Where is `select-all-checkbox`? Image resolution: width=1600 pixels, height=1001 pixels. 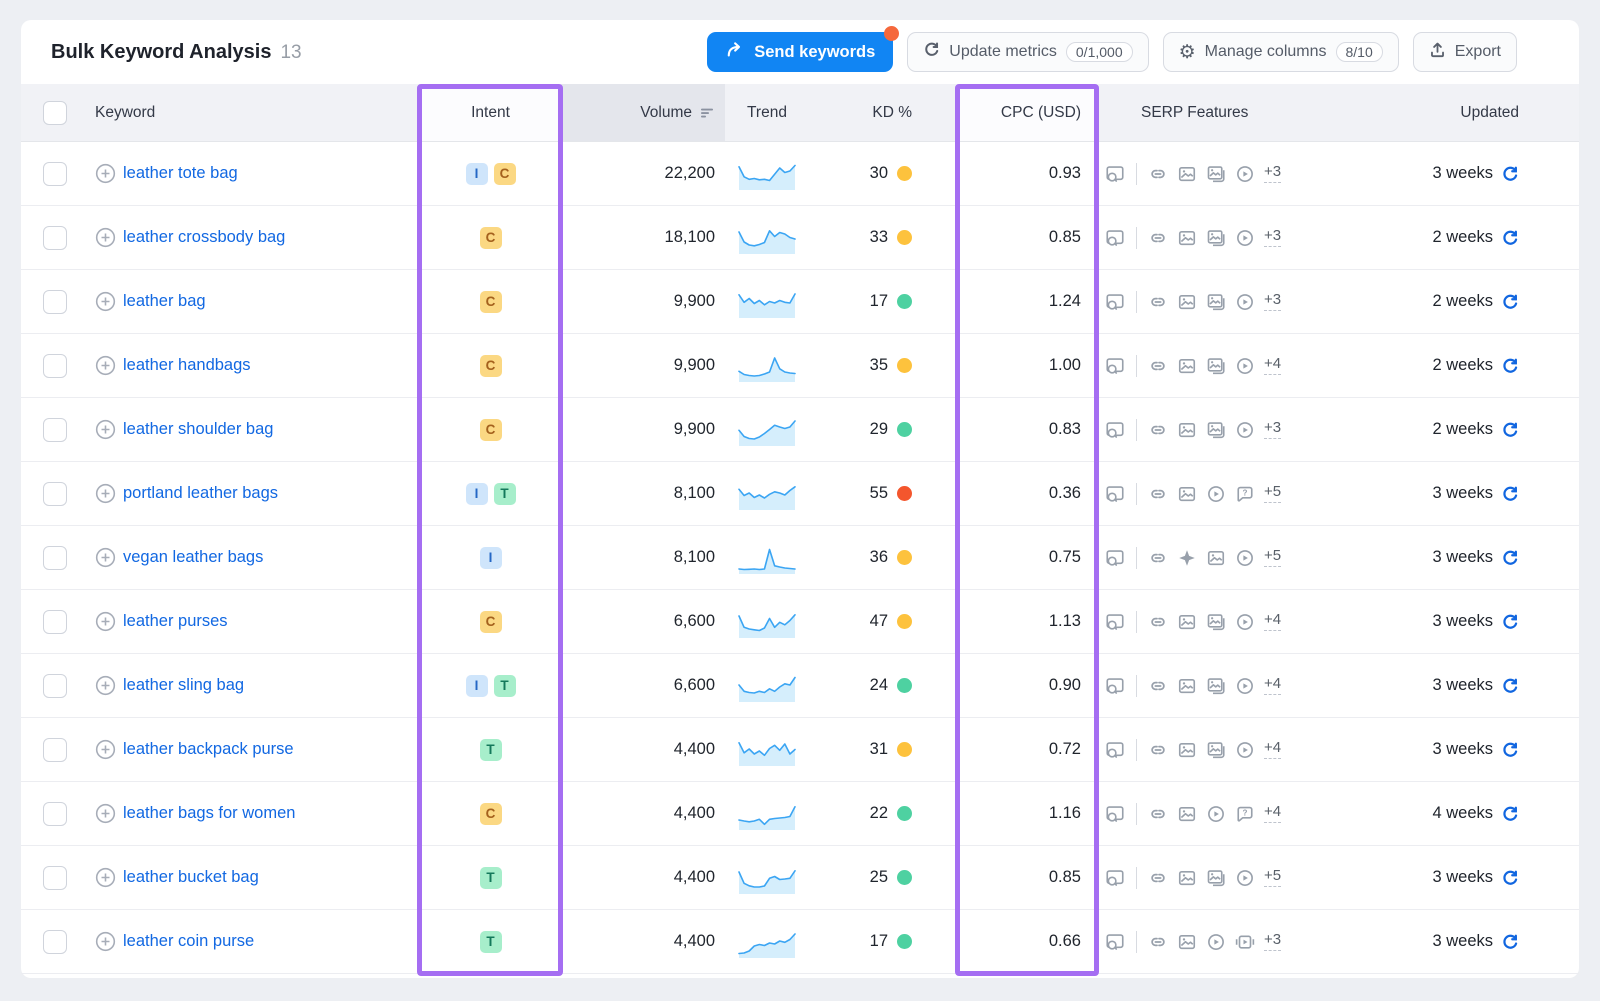 select-all-checkbox is located at coordinates (55, 112).